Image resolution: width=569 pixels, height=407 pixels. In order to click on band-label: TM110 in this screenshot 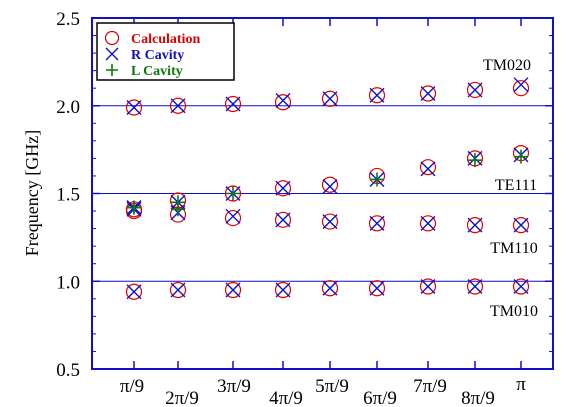, I will do `click(513, 248)`.